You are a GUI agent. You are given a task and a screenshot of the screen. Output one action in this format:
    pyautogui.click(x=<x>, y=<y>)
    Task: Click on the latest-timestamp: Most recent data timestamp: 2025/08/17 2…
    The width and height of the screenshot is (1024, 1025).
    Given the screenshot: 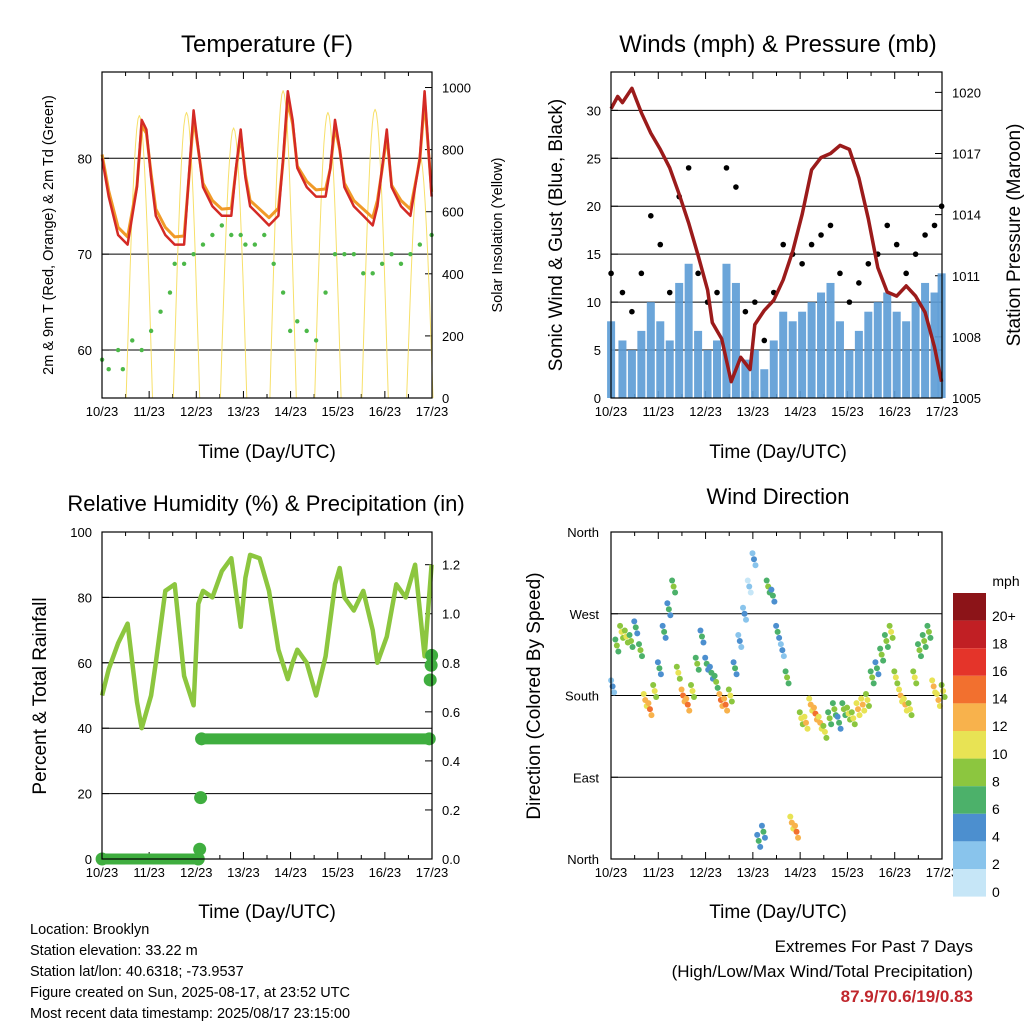 What is the action you would take?
    pyautogui.click(x=190, y=1014)
    